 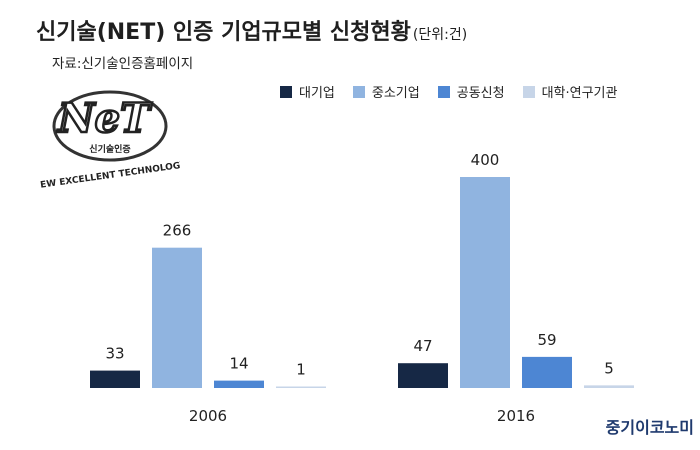 I want to click on legend-item: 공동신청, so click(x=471, y=91).